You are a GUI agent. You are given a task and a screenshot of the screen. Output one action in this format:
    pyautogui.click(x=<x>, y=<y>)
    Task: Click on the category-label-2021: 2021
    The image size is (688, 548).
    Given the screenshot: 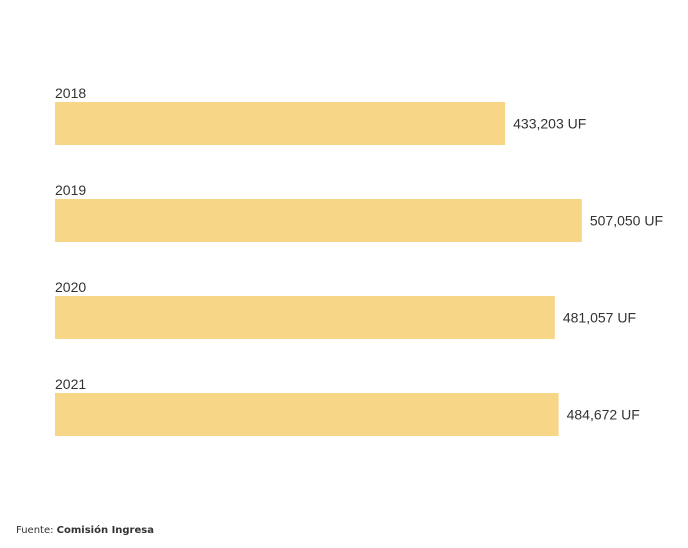 What is the action you would take?
    pyautogui.click(x=70, y=384)
    